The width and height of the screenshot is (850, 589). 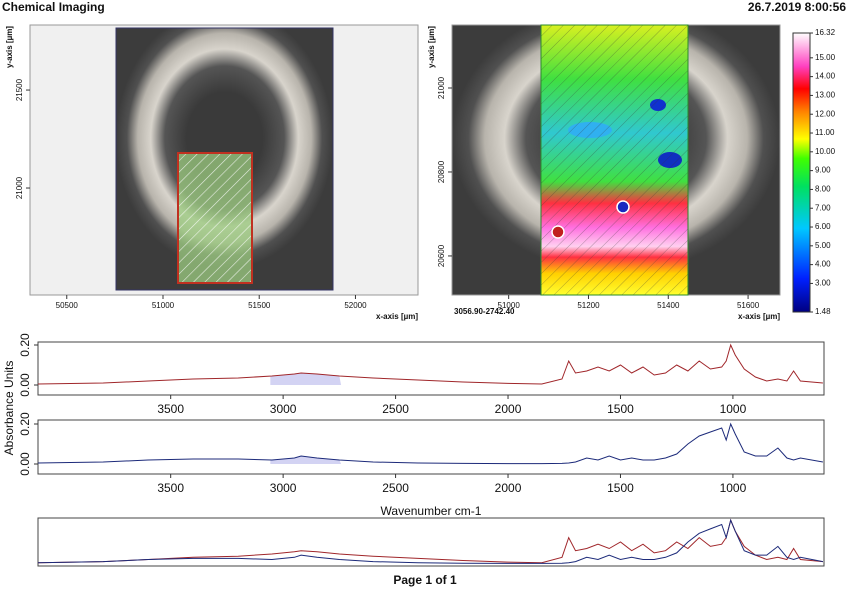 I want to click on x-tick-label: 51200, so click(x=588, y=305).